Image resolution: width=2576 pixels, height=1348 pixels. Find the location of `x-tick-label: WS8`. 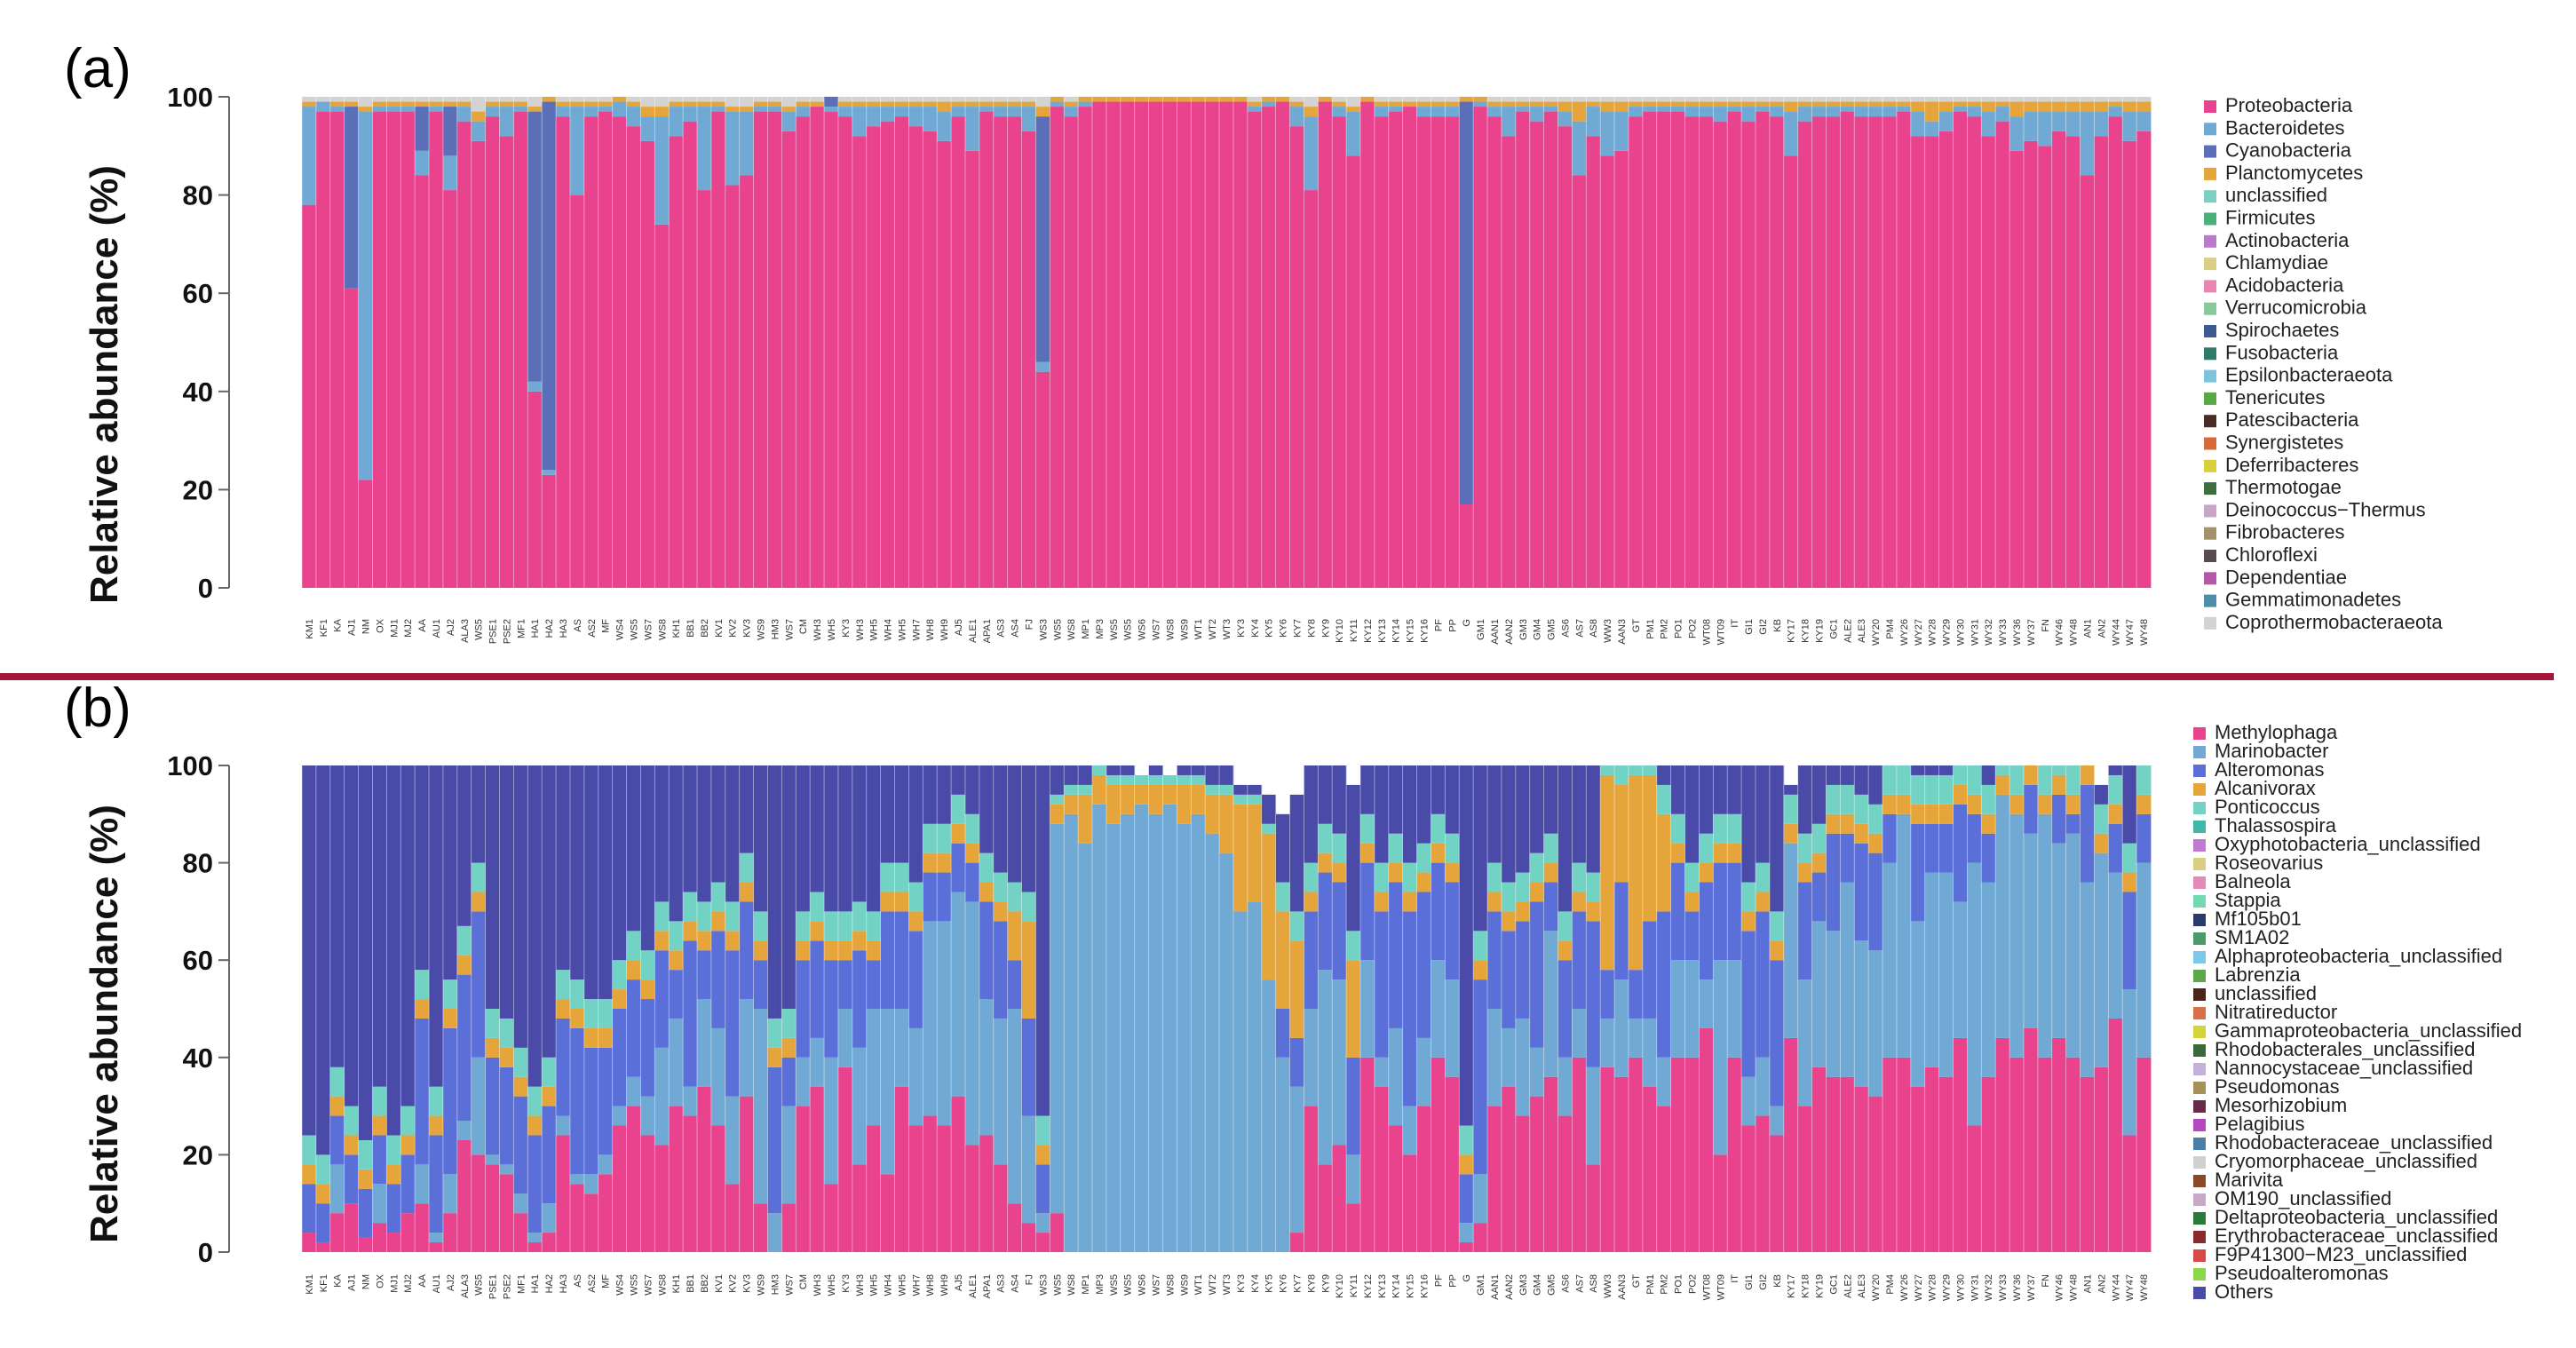

x-tick-label: WS8 is located at coordinates (663, 1285).